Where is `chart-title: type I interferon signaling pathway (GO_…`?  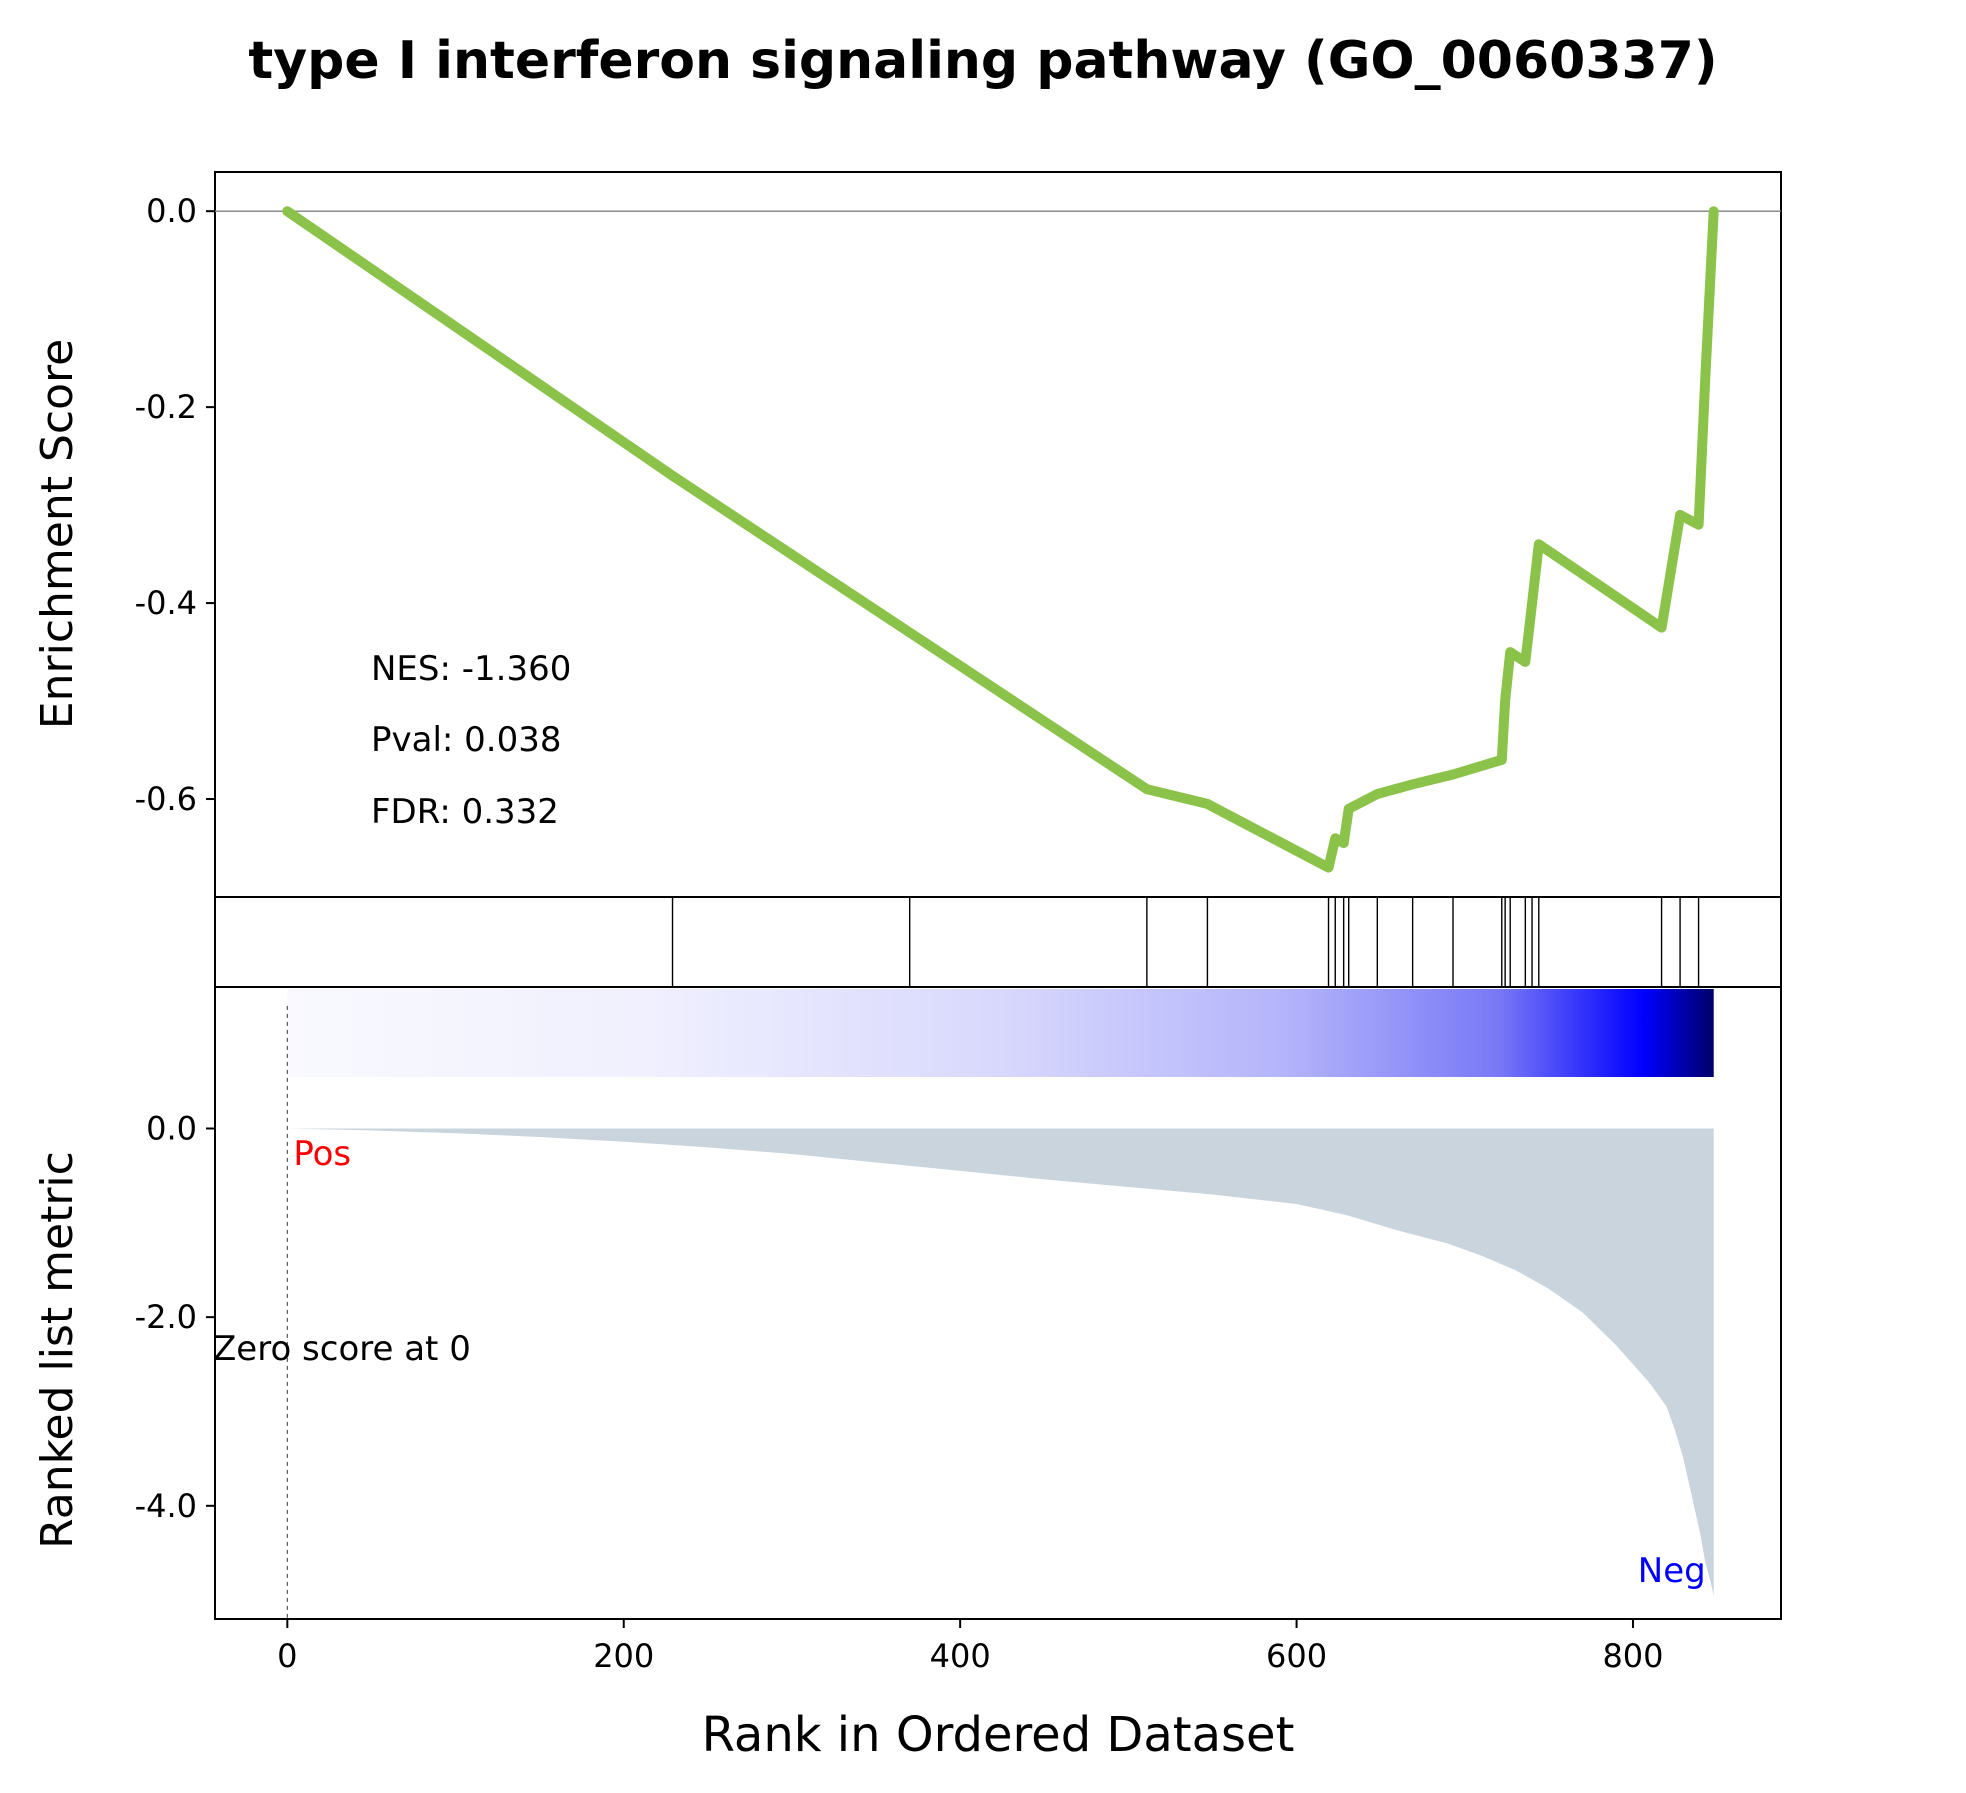
chart-title: type I interferon signaling pathway (GO_… is located at coordinates (982, 61).